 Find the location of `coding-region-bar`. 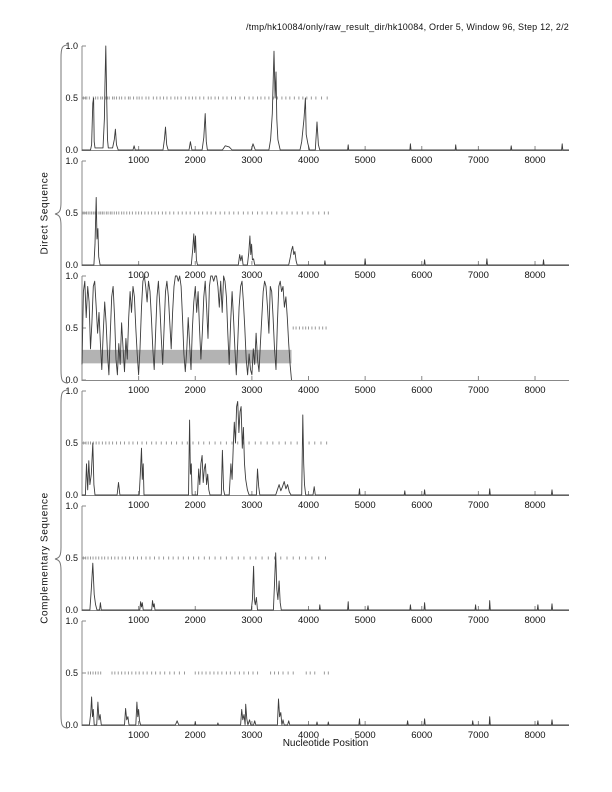

coding-region-bar is located at coordinates (187, 356).